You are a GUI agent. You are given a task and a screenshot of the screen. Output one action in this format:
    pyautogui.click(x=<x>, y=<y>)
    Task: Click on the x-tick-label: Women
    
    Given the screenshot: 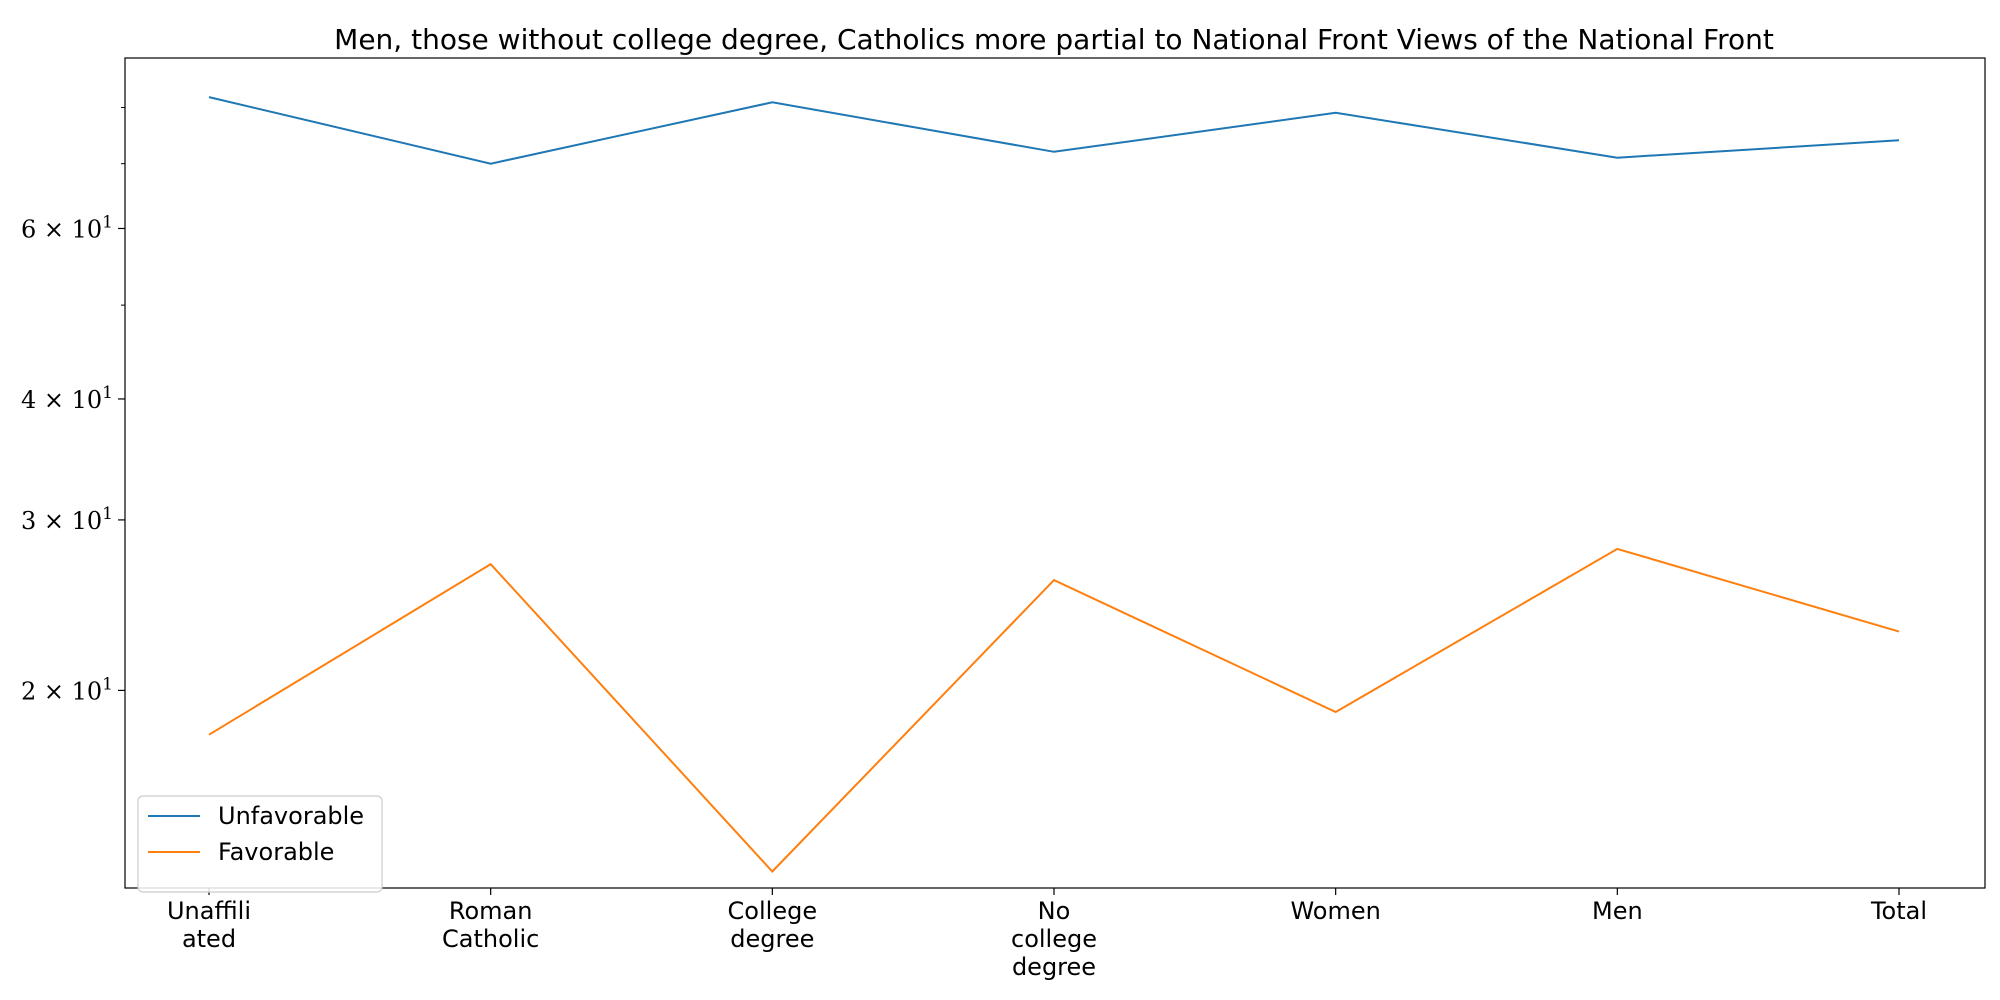 What is the action you would take?
    pyautogui.click(x=1335, y=911)
    